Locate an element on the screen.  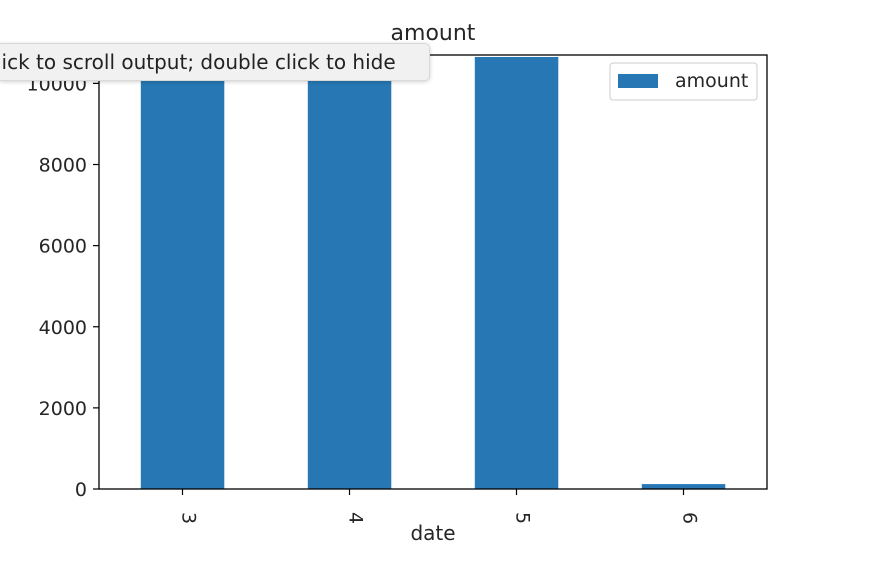
x-tick-label-5: 5 is located at coordinates (523, 518).